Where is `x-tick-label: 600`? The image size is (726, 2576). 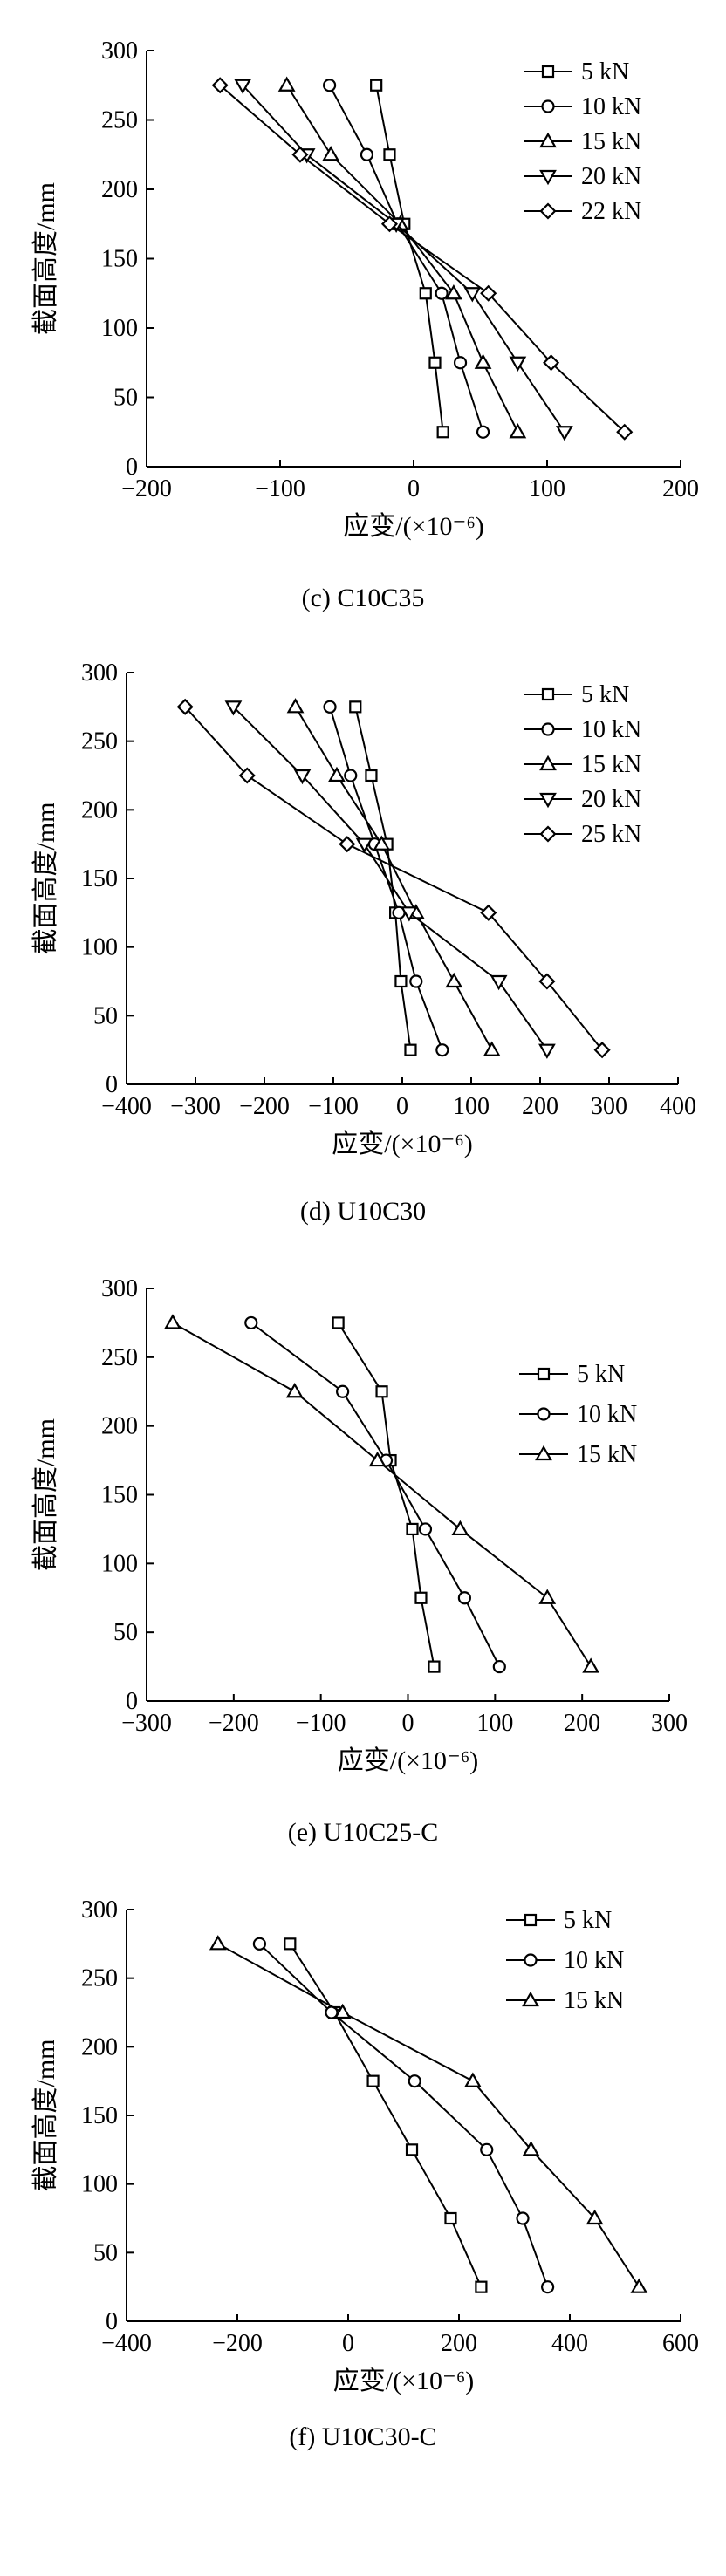
x-tick-label: 600 is located at coordinates (681, 2343).